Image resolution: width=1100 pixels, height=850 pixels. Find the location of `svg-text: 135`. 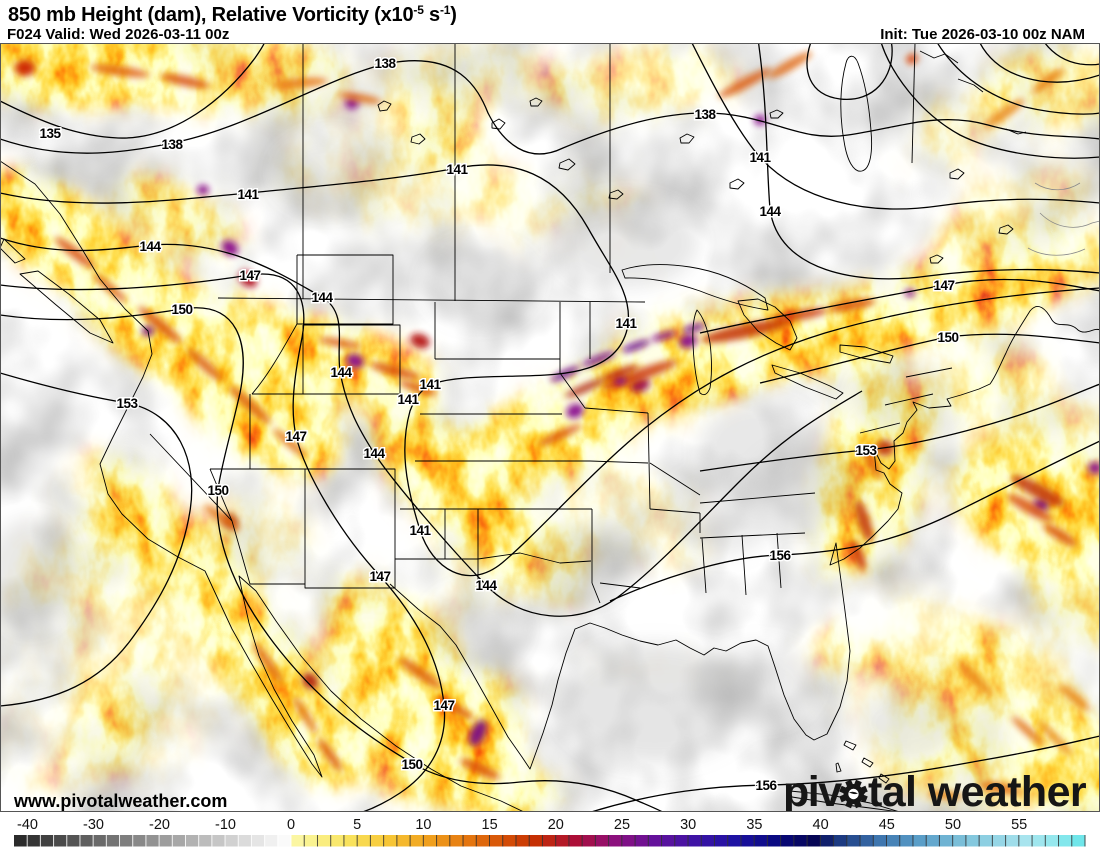

svg-text: 135 is located at coordinates (50, 133).